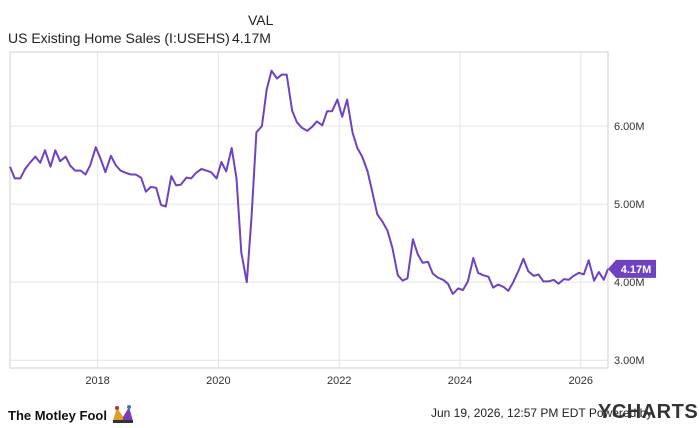 This screenshot has width=700, height=428. What do you see at coordinates (581, 381) in the screenshot?
I see `x-tick-label: 2026` at bounding box center [581, 381].